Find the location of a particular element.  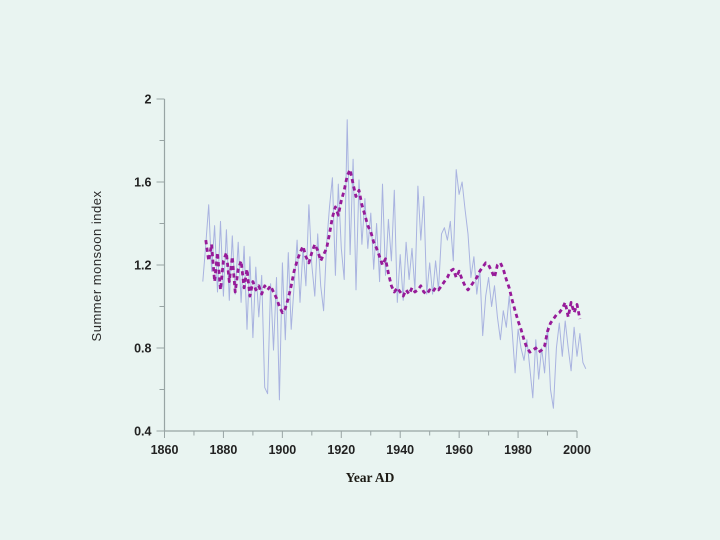

x-tick-label: 2000 is located at coordinates (577, 450).